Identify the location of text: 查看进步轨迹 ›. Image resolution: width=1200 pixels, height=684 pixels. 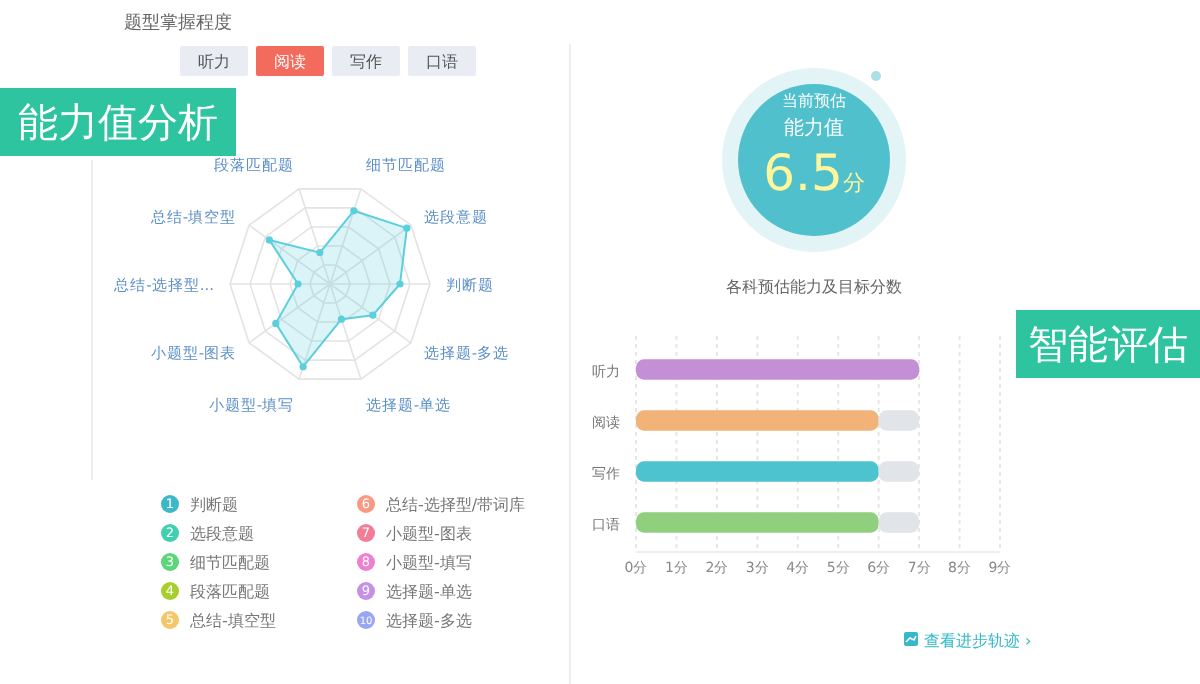
(978, 641).